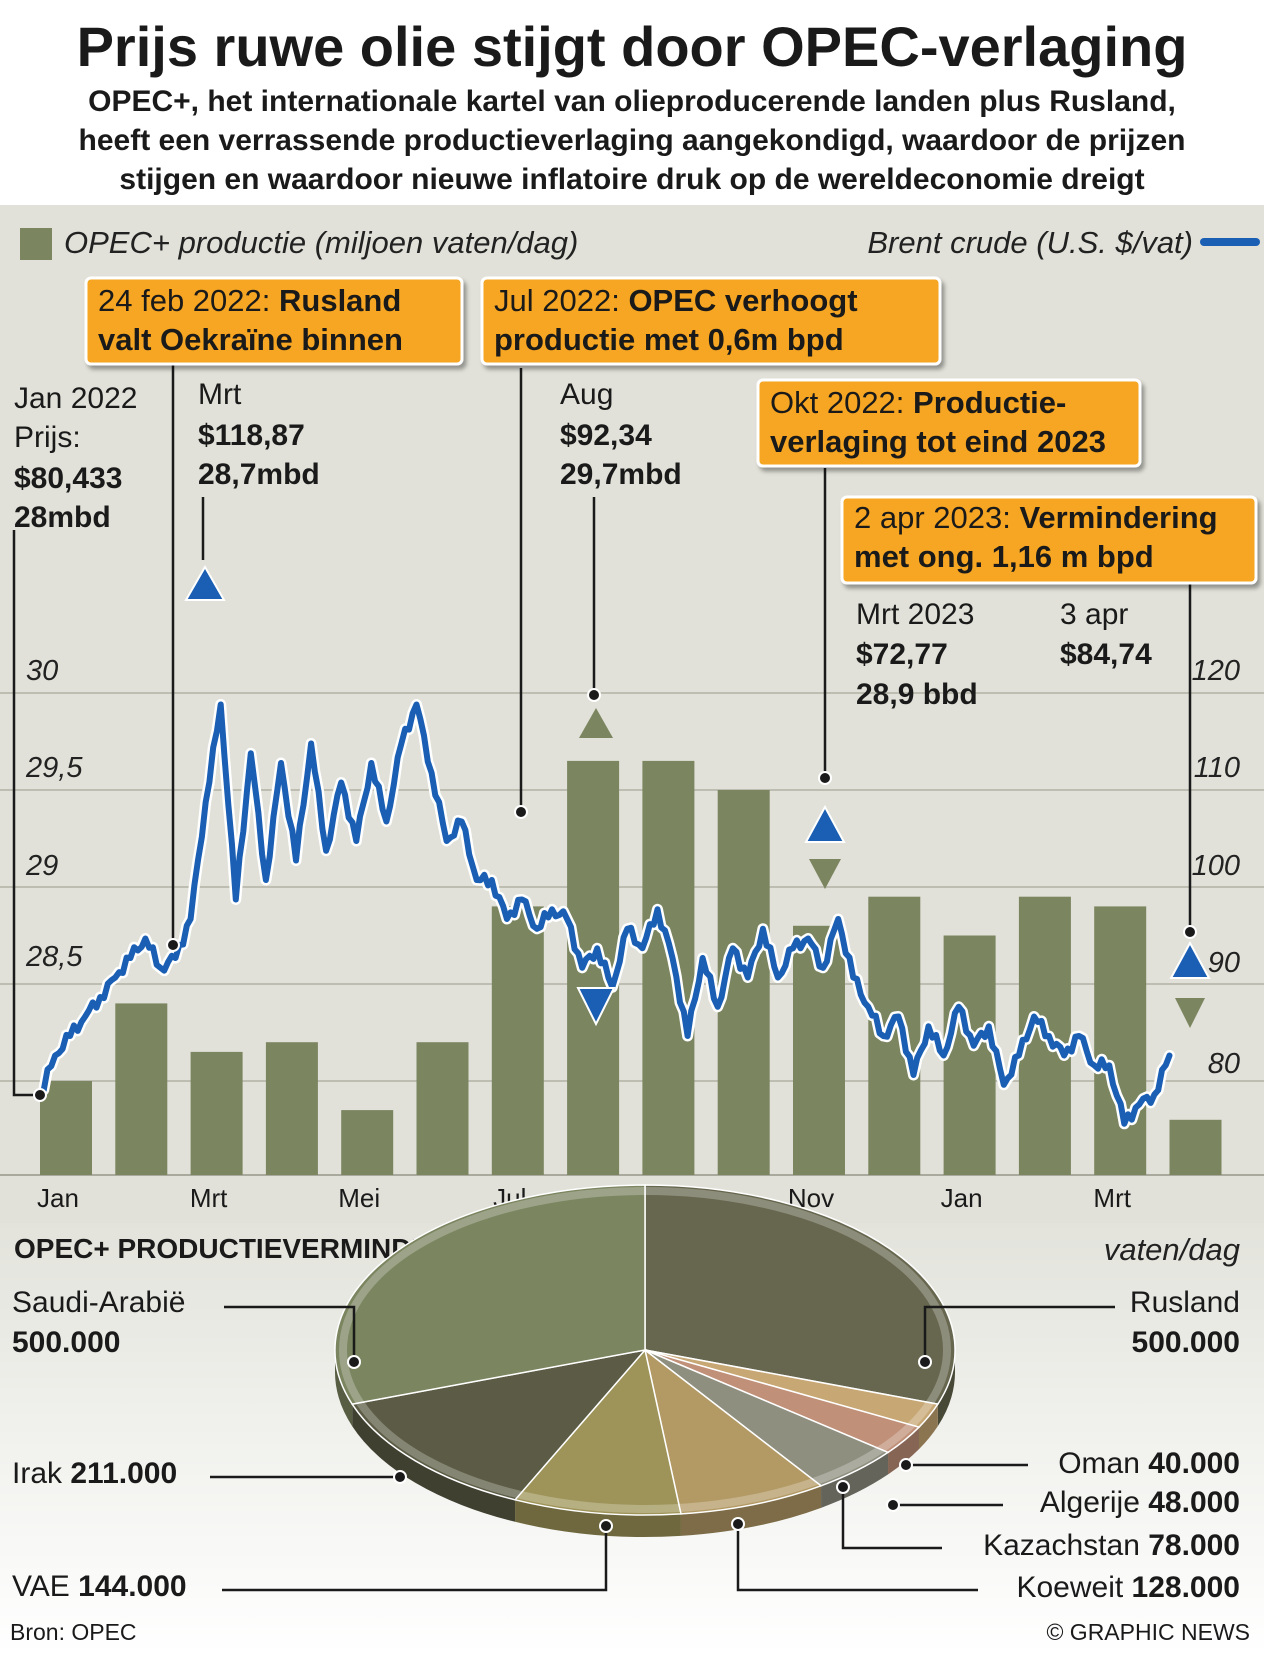  Describe the element at coordinates (1216, 671) in the screenshot. I see `right-axis-label-120: 120` at that location.